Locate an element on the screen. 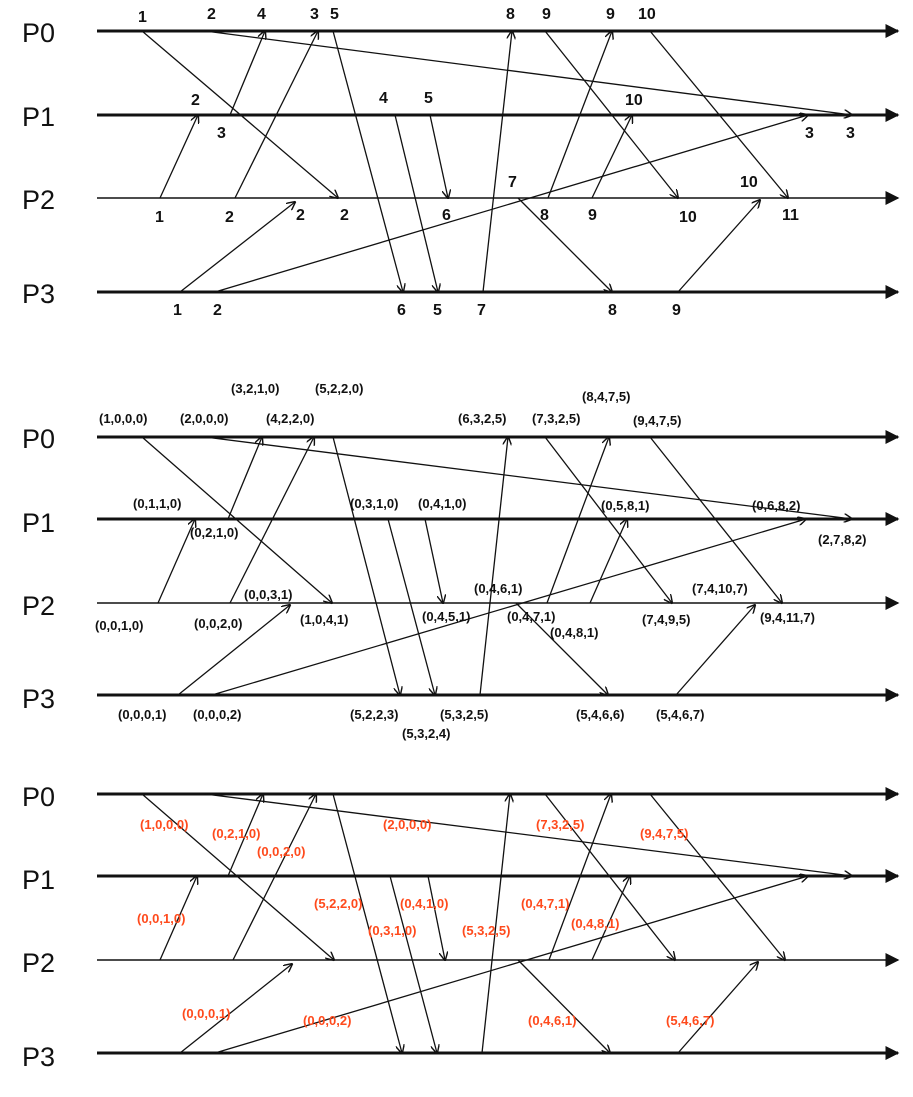  vector-clock-label: (1,0,0,0) is located at coordinates (123, 418).